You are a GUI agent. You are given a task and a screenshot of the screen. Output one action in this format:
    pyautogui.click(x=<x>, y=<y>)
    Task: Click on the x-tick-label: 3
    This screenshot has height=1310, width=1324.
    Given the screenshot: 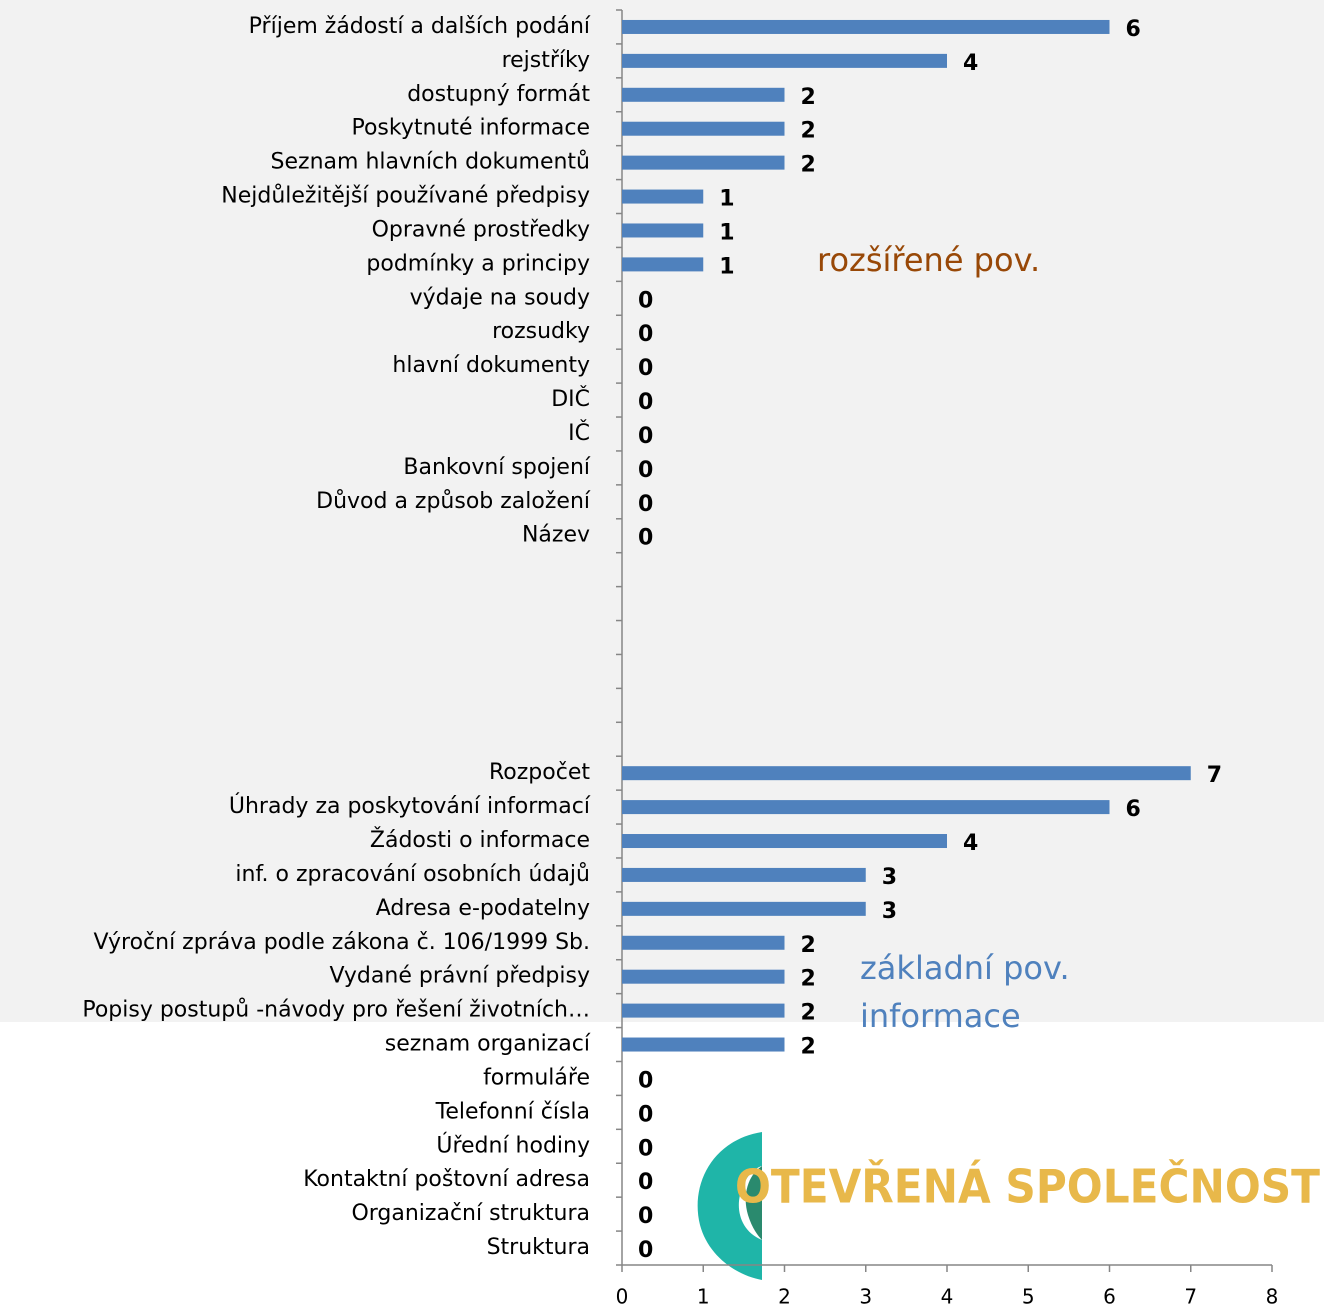 What is the action you would take?
    pyautogui.click(x=865, y=1297)
    